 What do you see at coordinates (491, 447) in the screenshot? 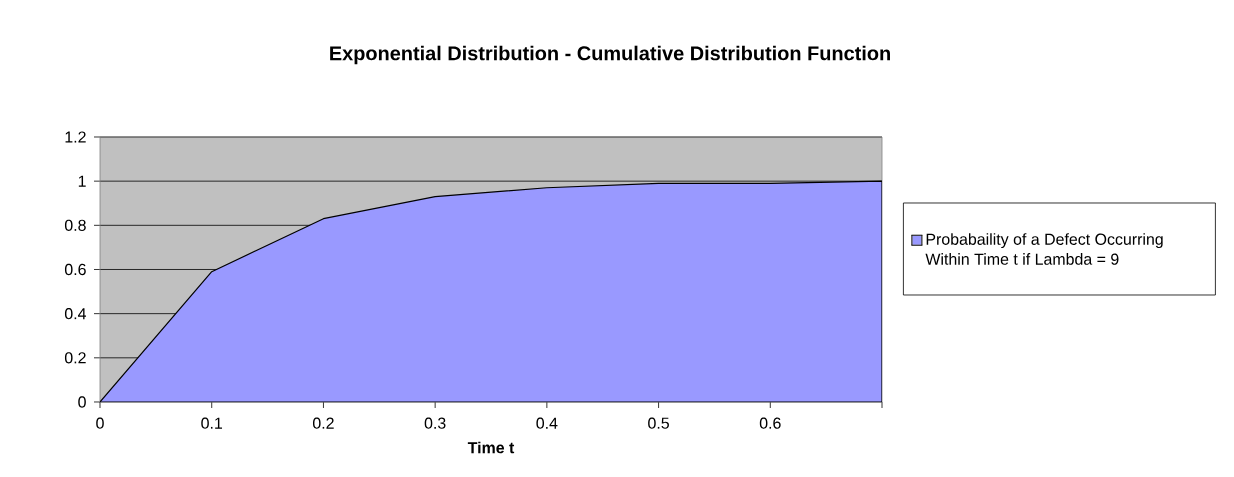
I see `x-axis-title: Time t` at bounding box center [491, 447].